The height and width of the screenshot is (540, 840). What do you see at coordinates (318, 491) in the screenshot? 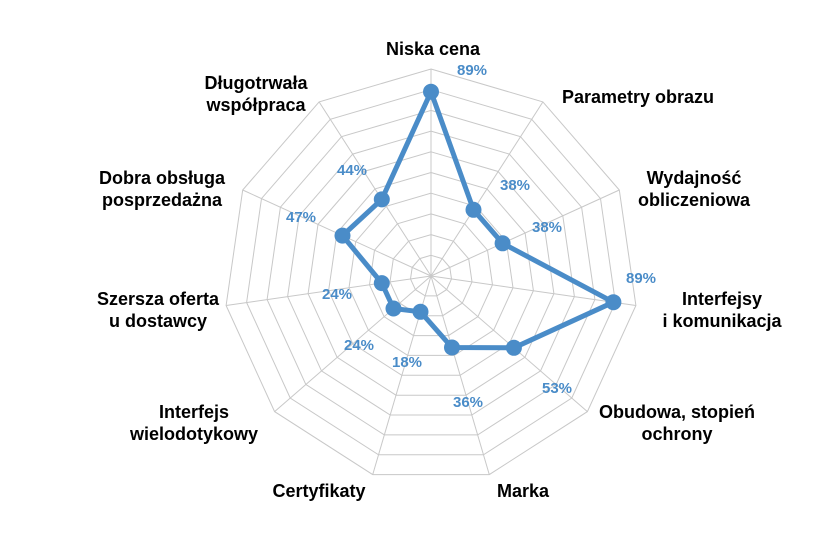
I see `category-label: Certyfikaty` at bounding box center [318, 491].